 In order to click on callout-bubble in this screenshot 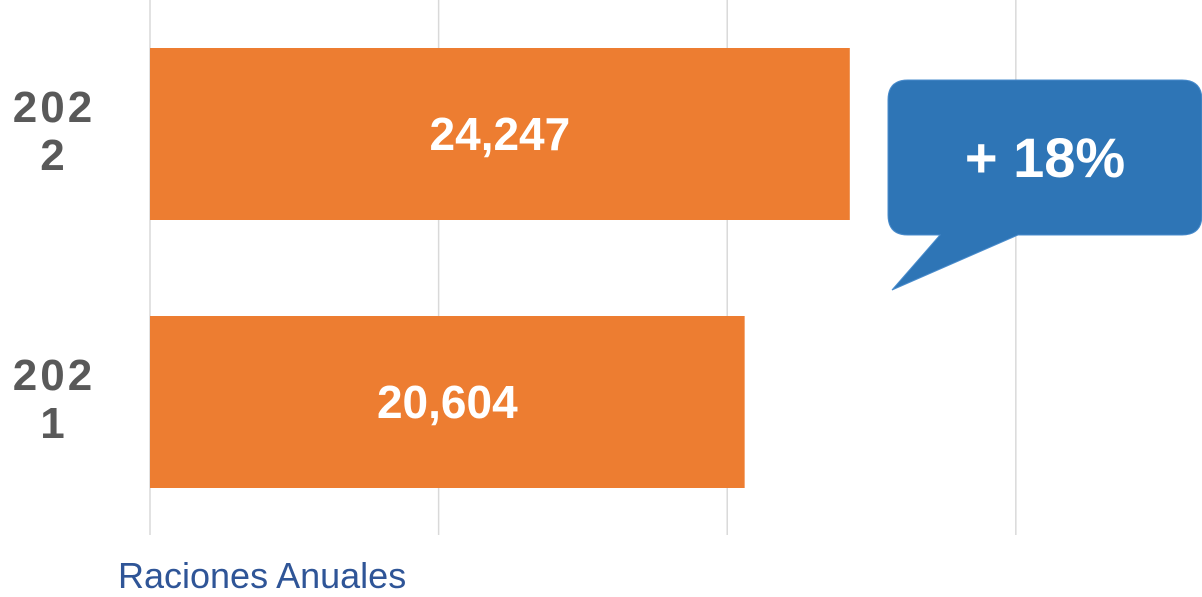, I will do `click(1044, 185)`.